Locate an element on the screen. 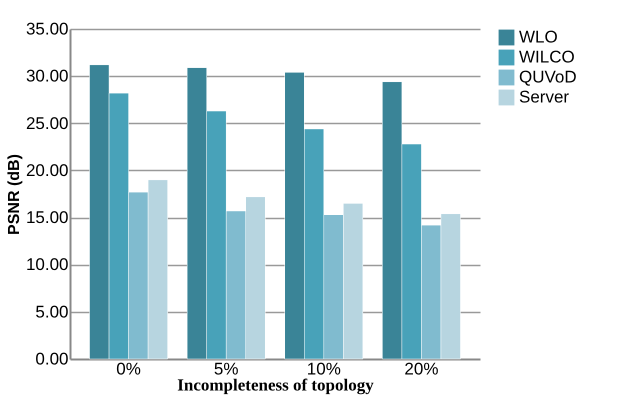  x-tick-label: 20% is located at coordinates (421, 369).